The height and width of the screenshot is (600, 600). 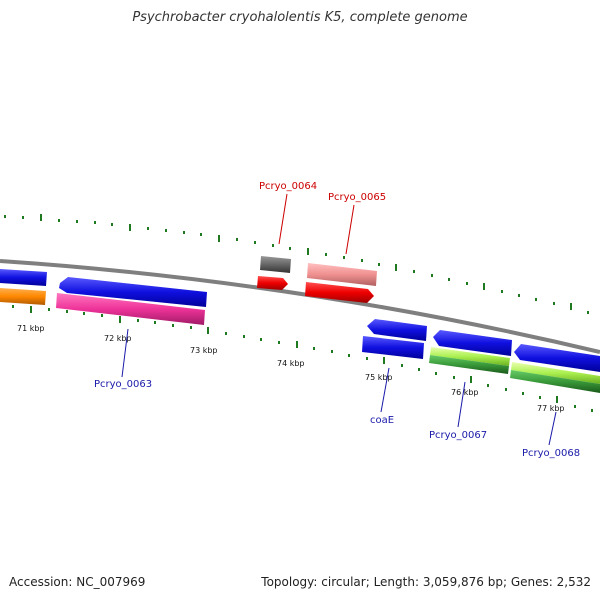 What do you see at coordinates (289, 582) in the screenshot?
I see `topology-label: Topology:` at bounding box center [289, 582].